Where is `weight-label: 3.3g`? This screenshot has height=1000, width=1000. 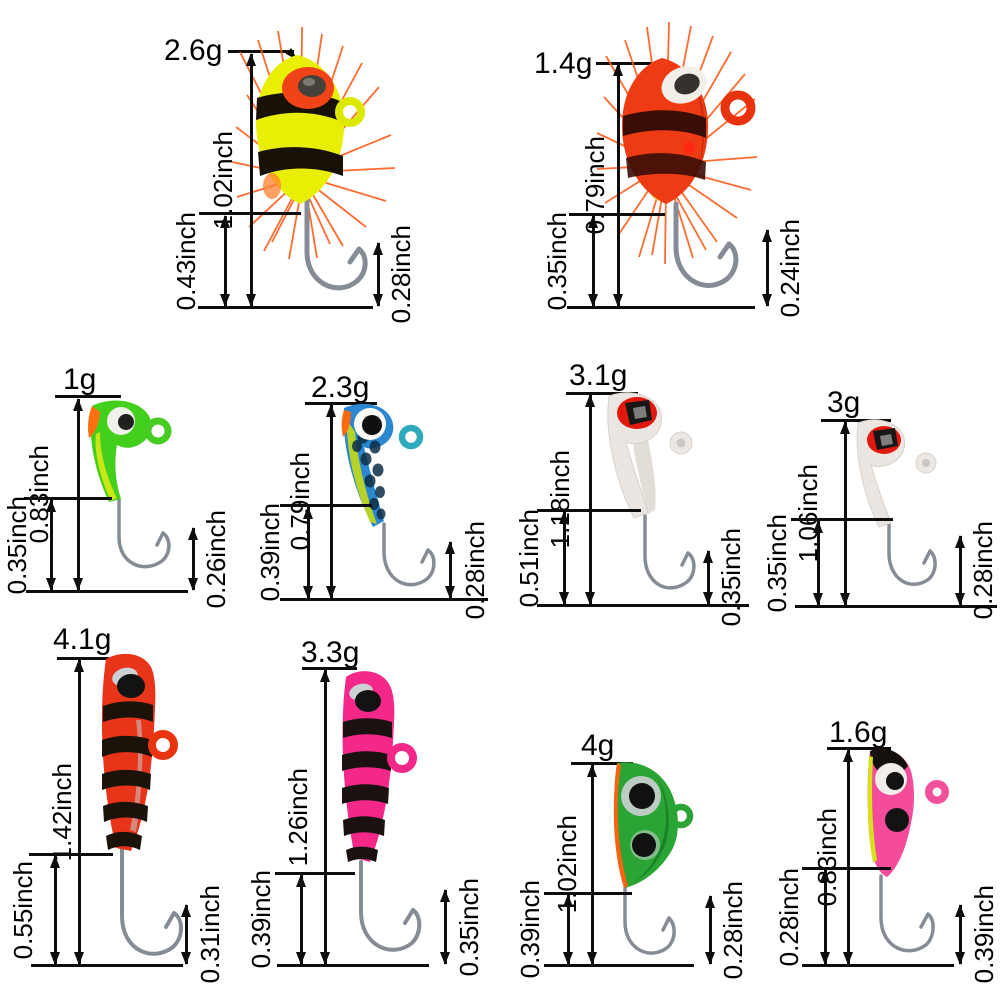 weight-label: 3.3g is located at coordinates (330, 652).